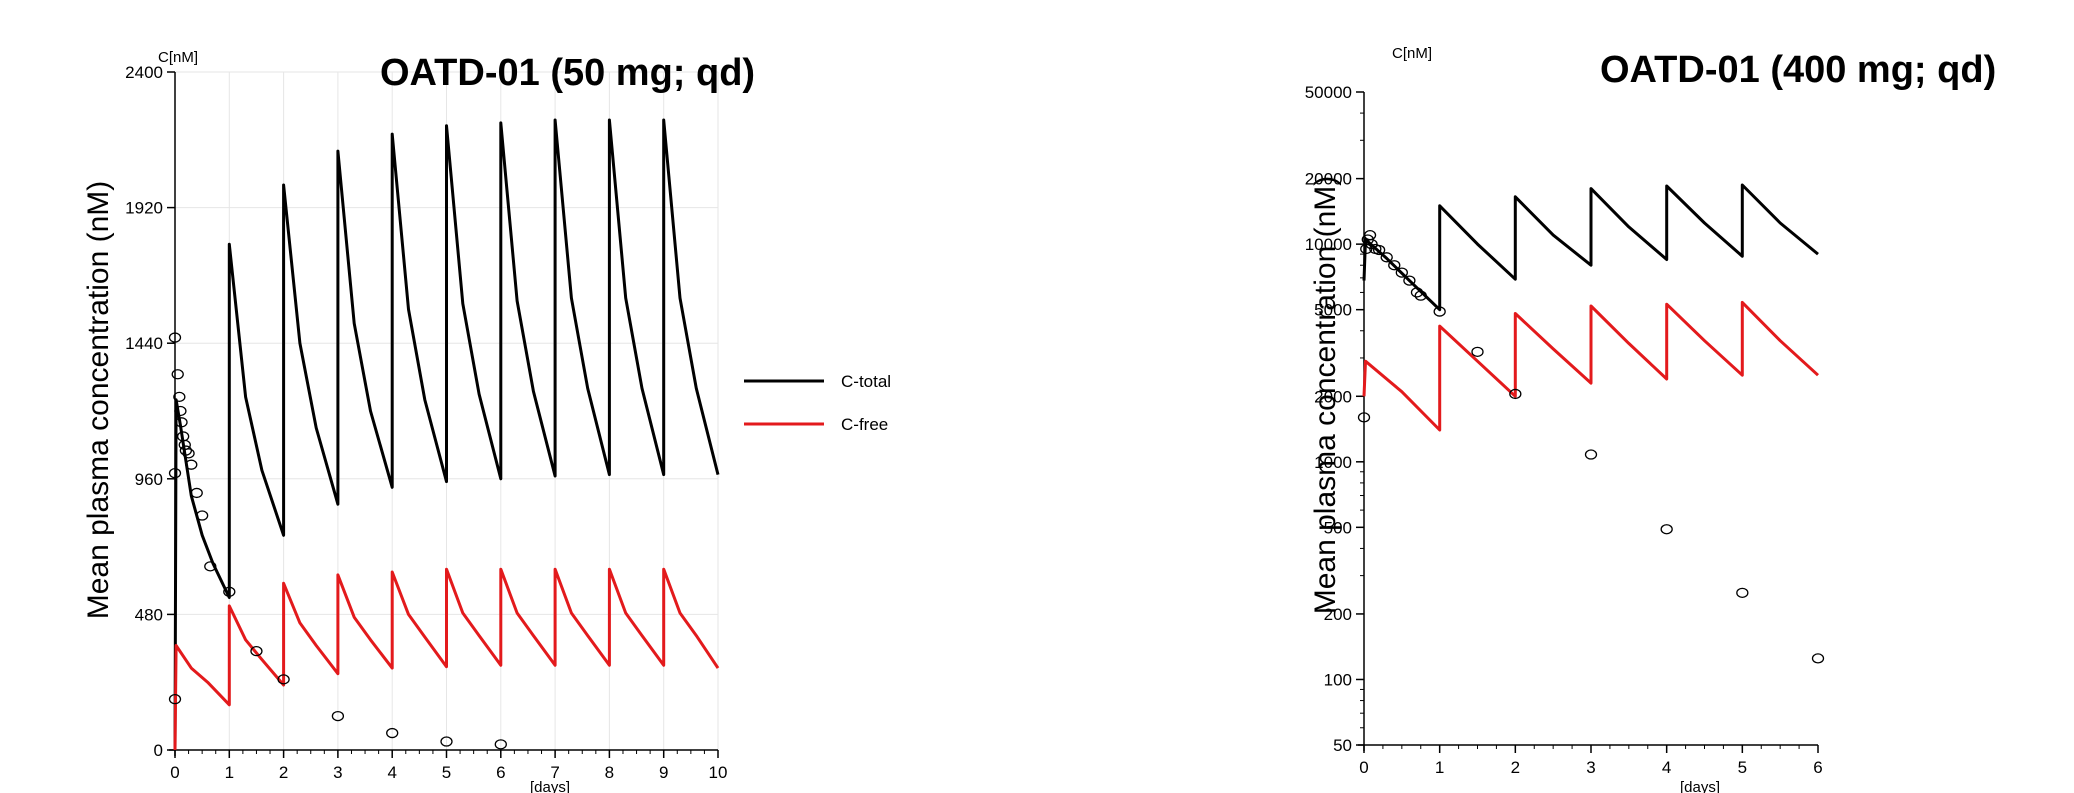  I want to click on y-tick-label: 1440, so click(144, 343).